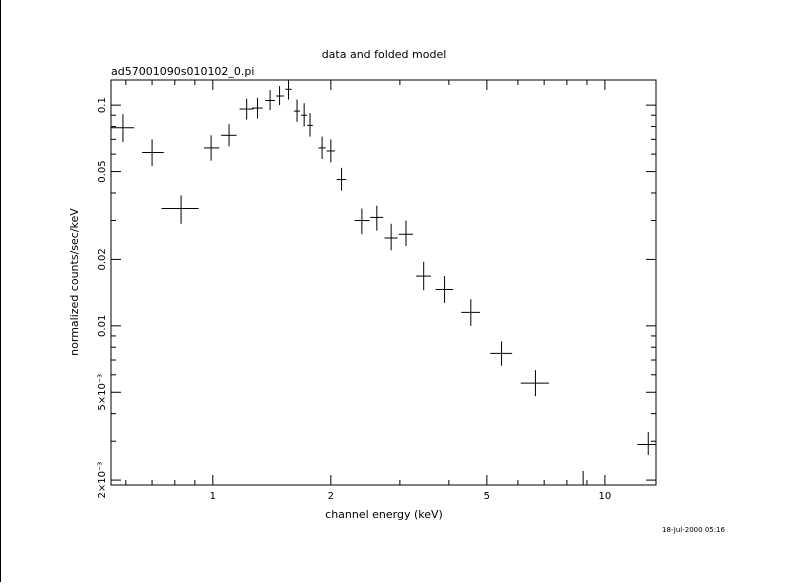  What do you see at coordinates (331, 496) in the screenshot?
I see `x-tick-label: 2` at bounding box center [331, 496].